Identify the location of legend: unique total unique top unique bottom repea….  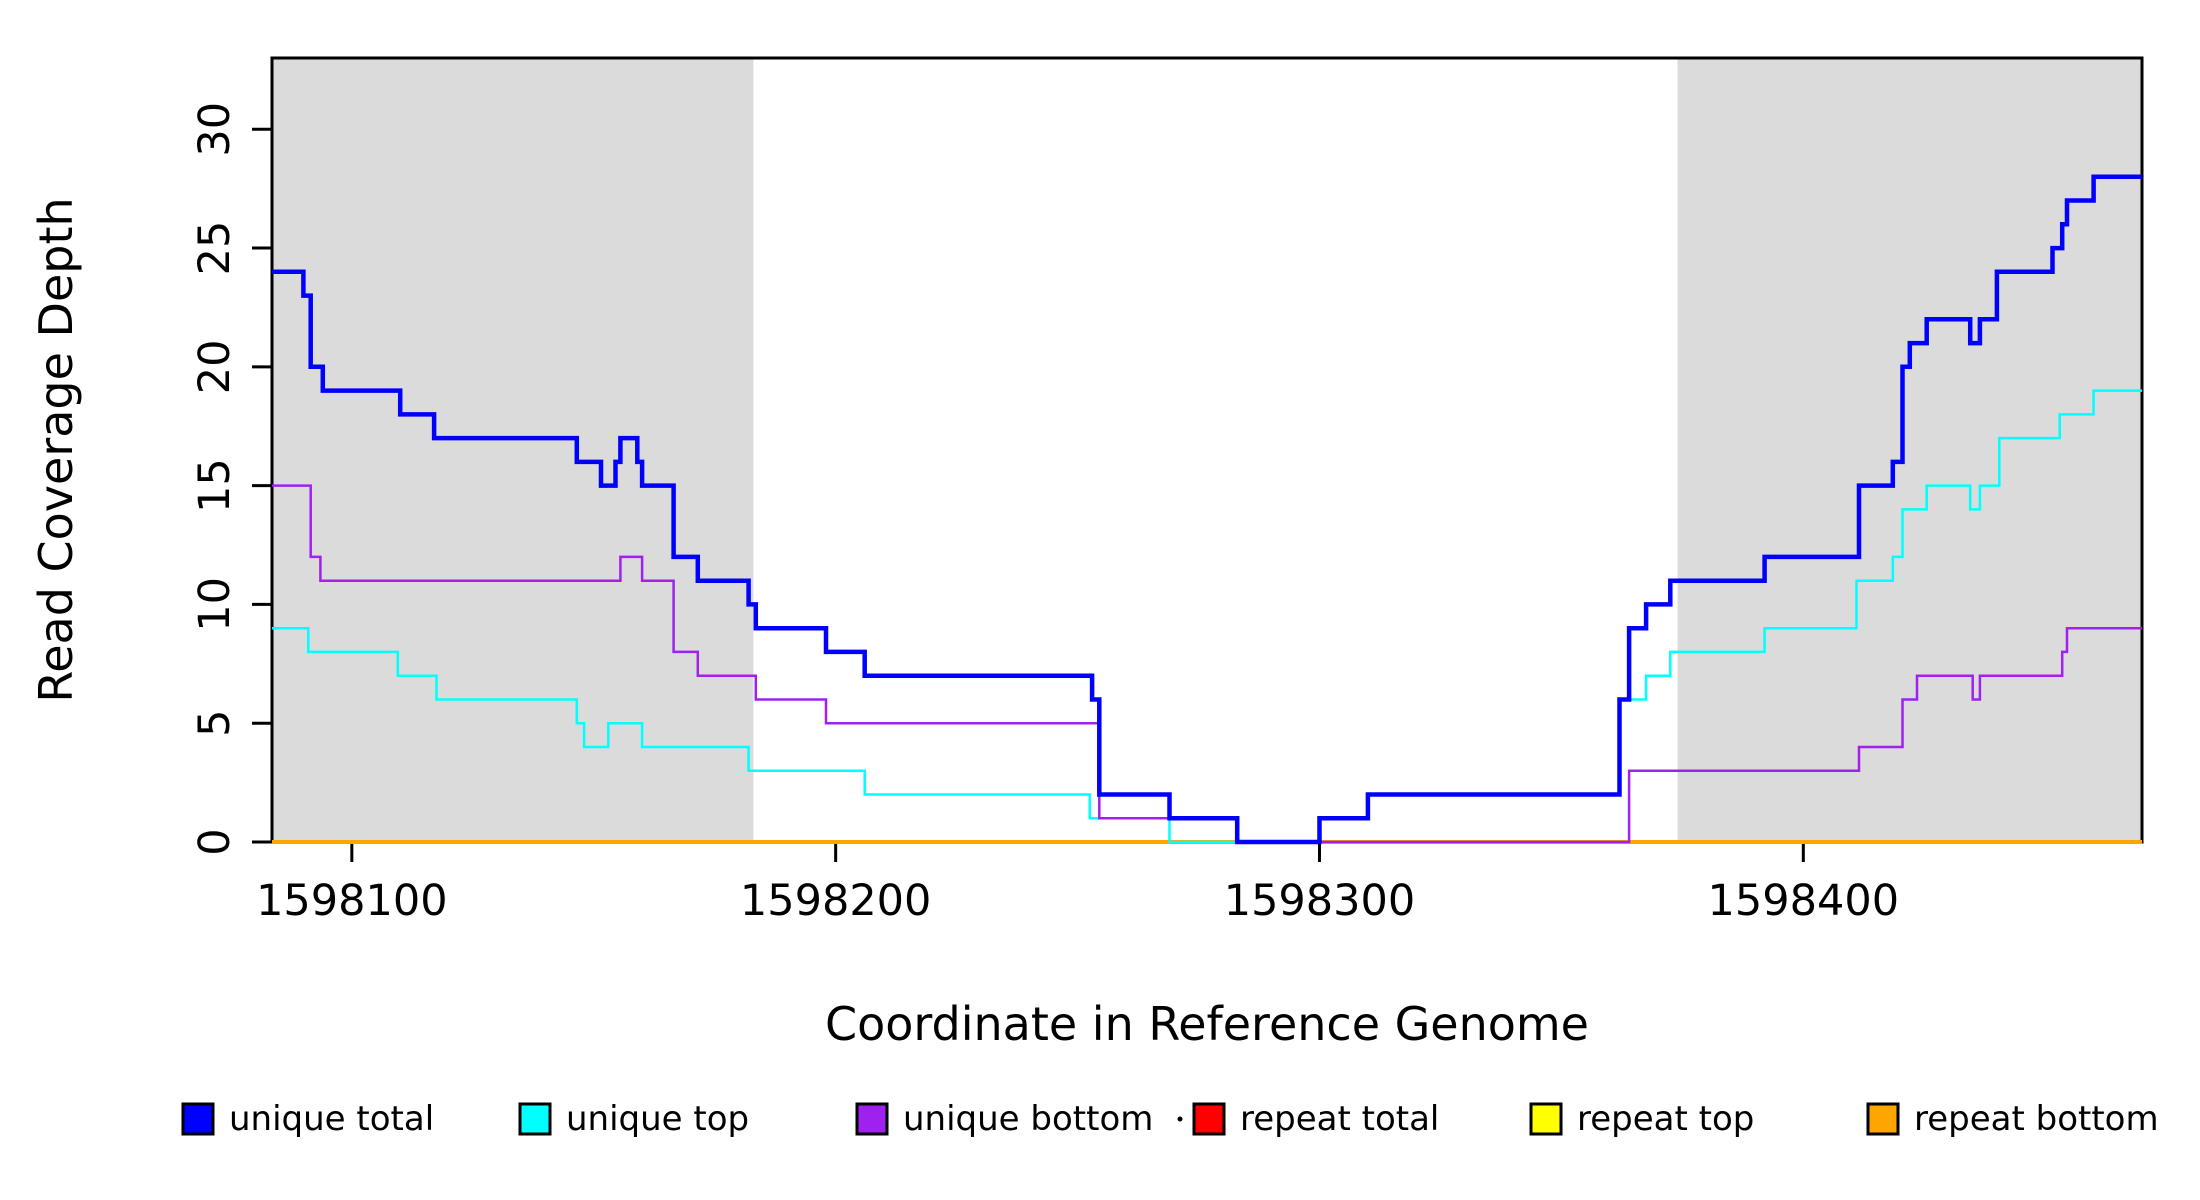
(1170, 1119).